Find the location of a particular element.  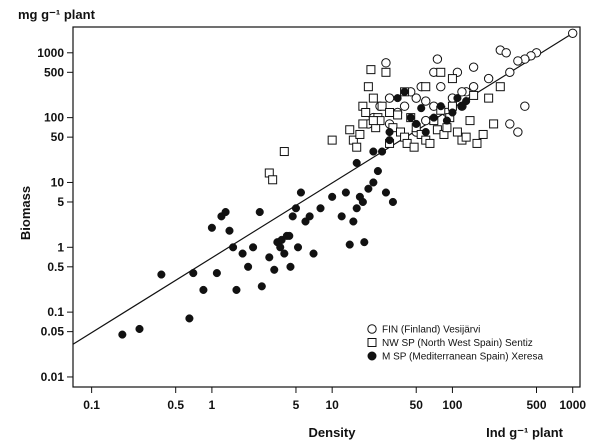

y-tick-label: 5 is located at coordinates (60, 202).